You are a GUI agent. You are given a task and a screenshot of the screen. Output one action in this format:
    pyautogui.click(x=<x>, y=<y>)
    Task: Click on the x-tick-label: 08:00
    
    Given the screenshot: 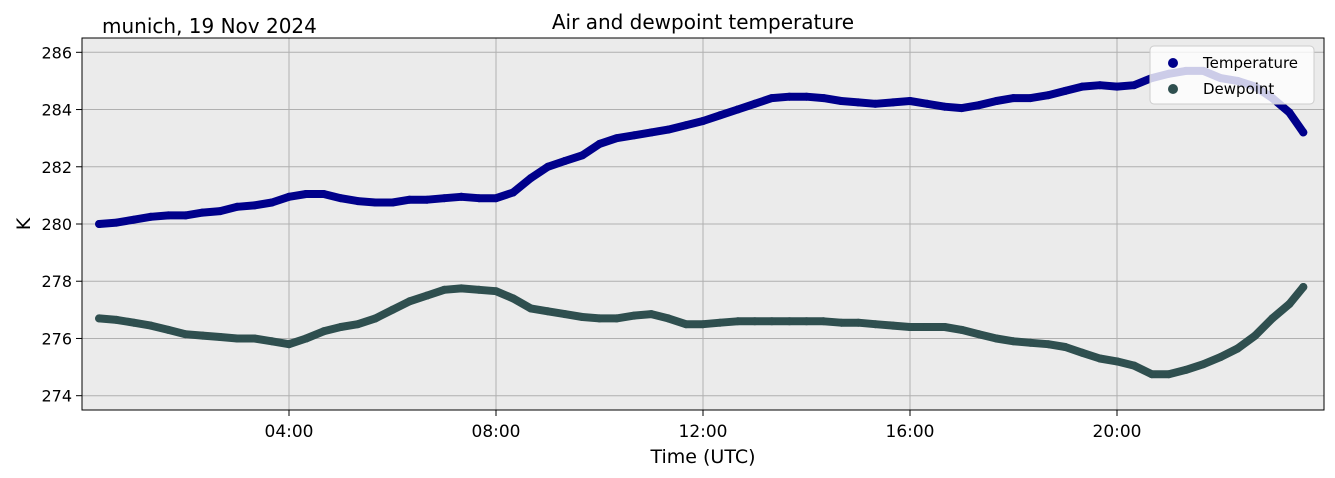 What is the action you would take?
    pyautogui.click(x=496, y=432)
    